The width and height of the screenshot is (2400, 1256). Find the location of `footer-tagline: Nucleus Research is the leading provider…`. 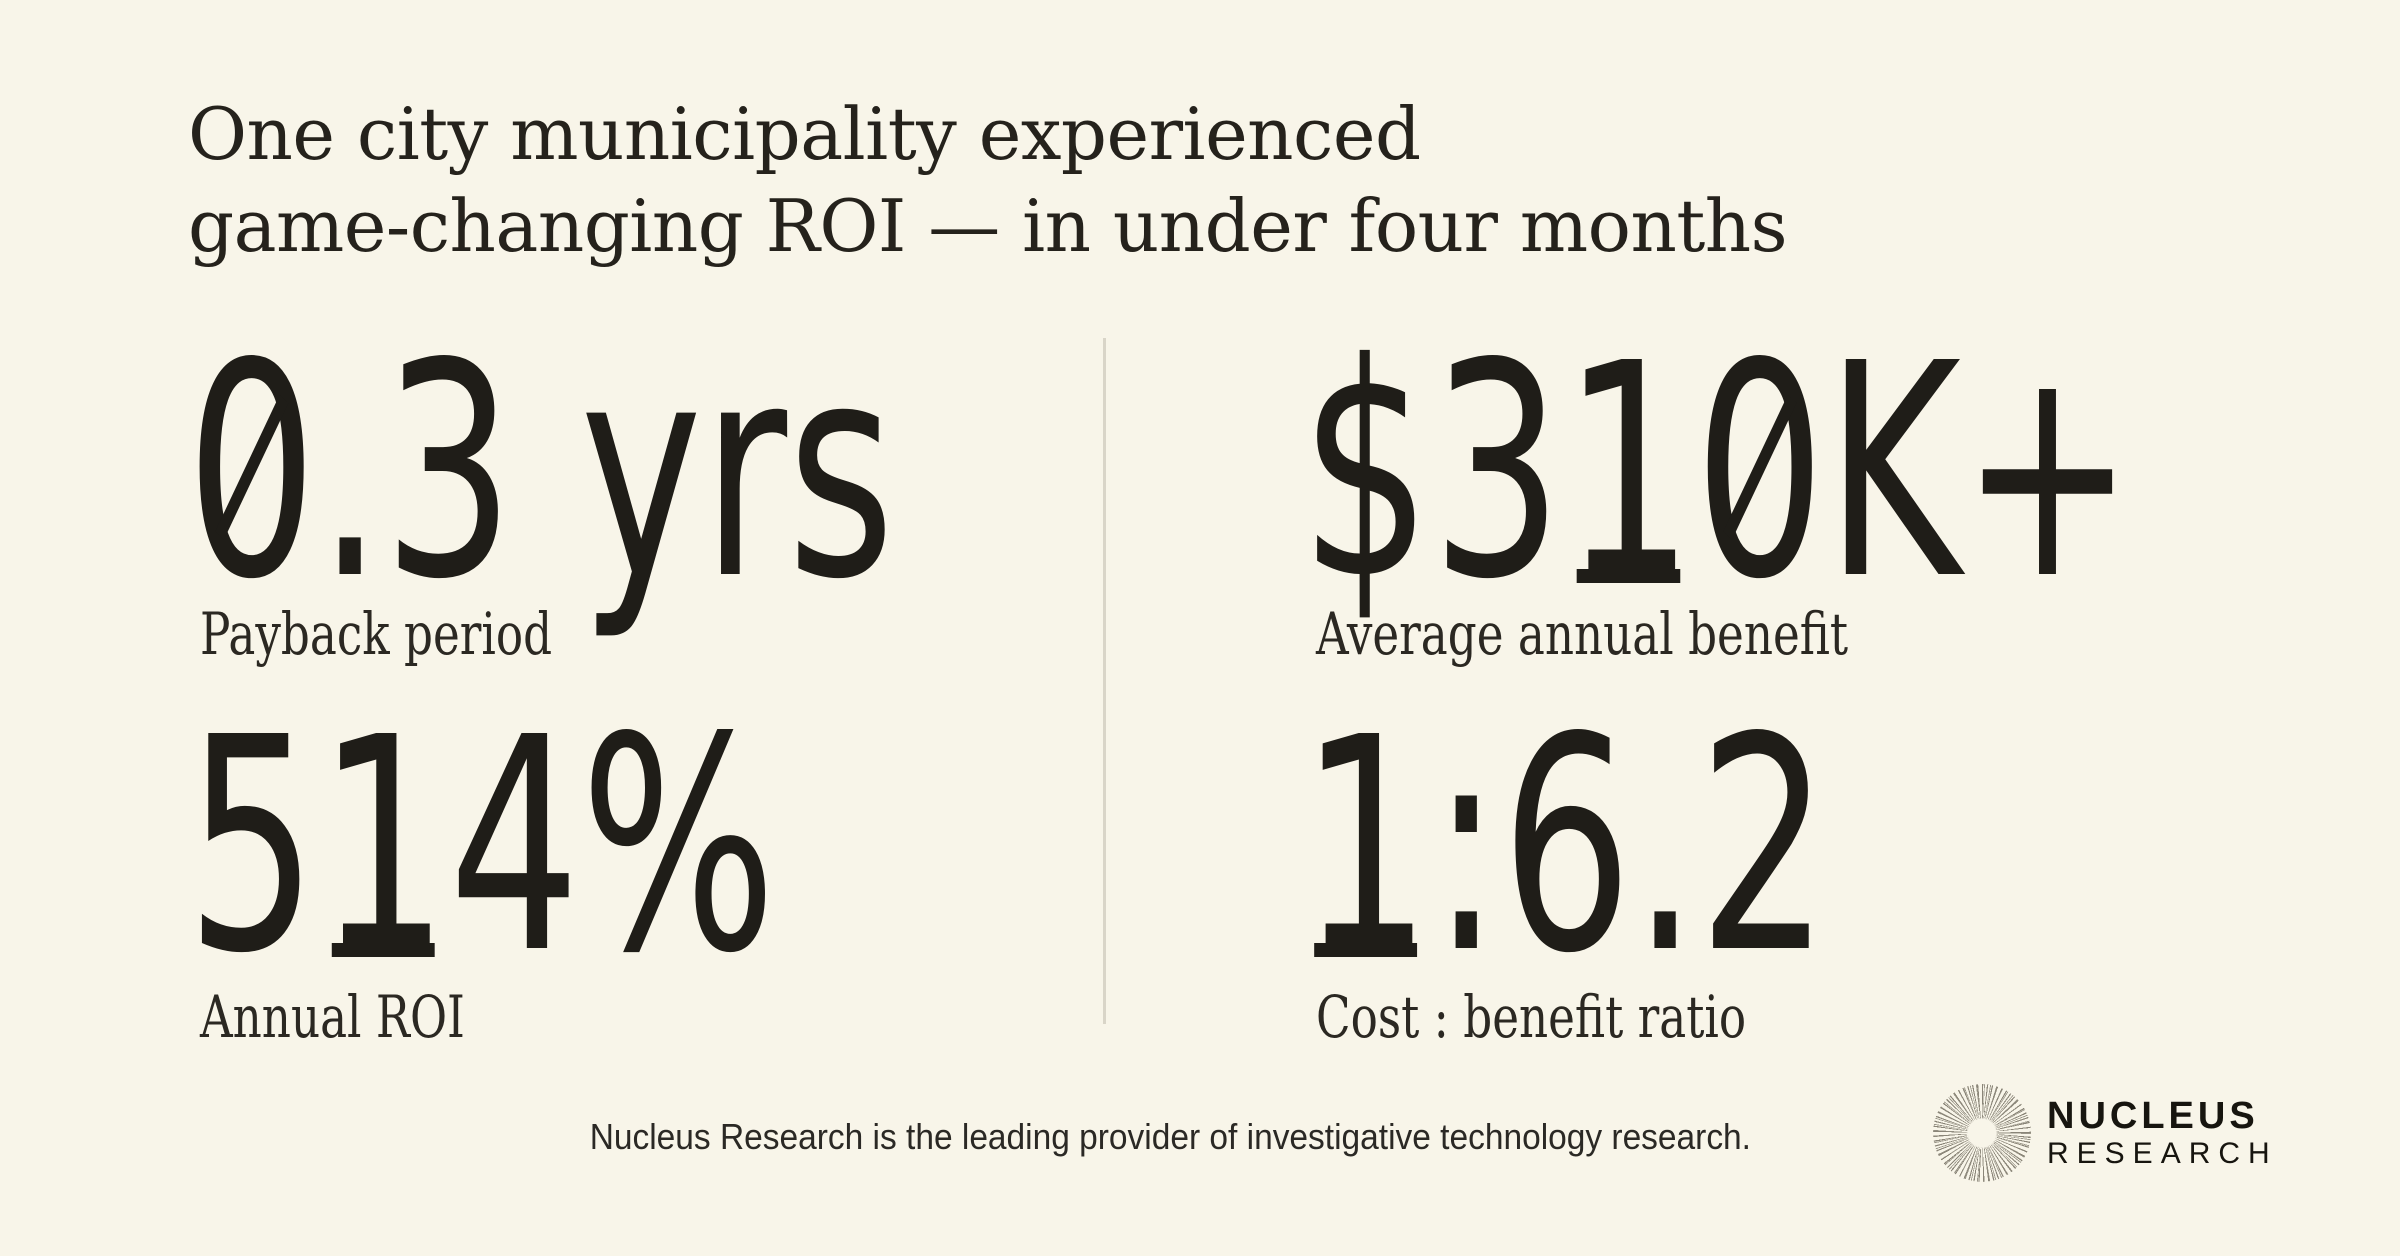

footer-tagline: Nucleus Research is the leading provider… is located at coordinates (1200, 1137).